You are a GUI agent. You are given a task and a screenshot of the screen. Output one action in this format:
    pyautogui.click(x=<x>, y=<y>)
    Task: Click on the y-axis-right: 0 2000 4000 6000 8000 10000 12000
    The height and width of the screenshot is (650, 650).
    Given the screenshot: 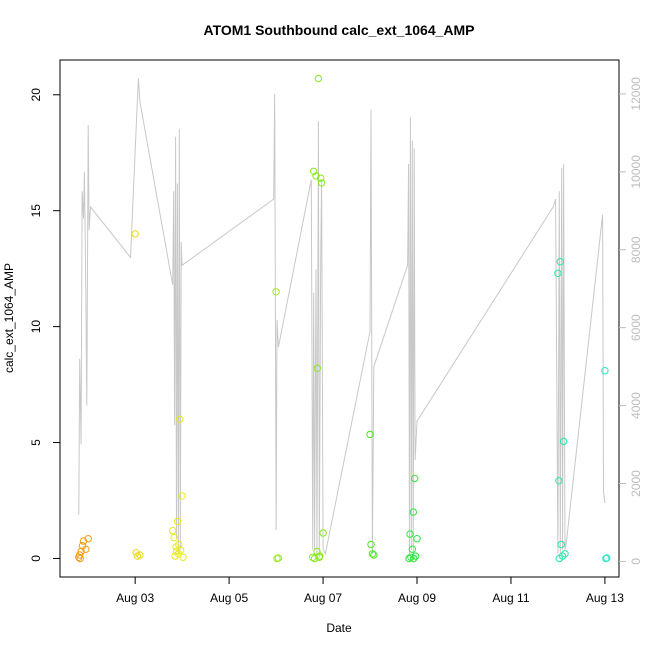 What is the action you would take?
    pyautogui.click(x=631, y=321)
    